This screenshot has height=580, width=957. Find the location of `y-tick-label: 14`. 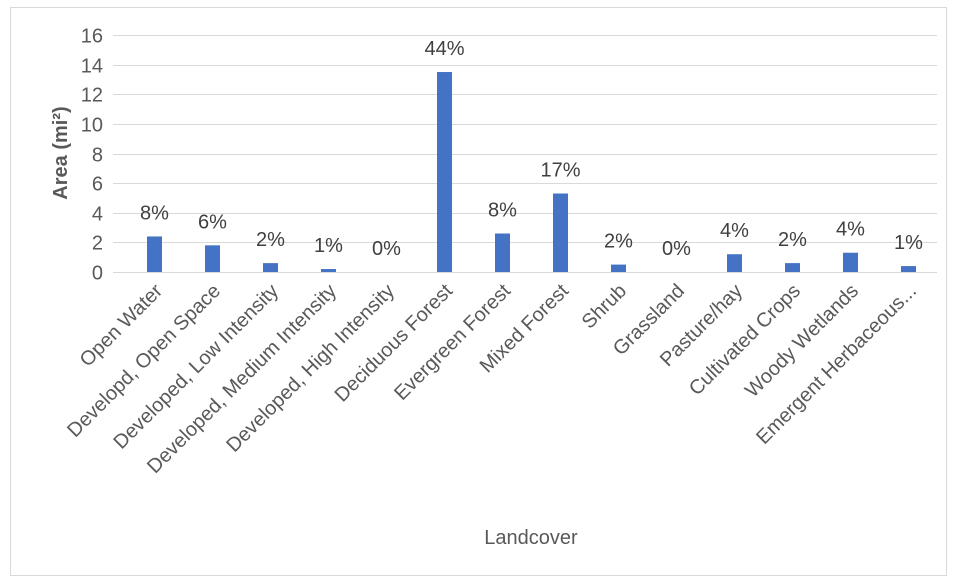

y-tick-label: 14 is located at coordinates (92, 67).